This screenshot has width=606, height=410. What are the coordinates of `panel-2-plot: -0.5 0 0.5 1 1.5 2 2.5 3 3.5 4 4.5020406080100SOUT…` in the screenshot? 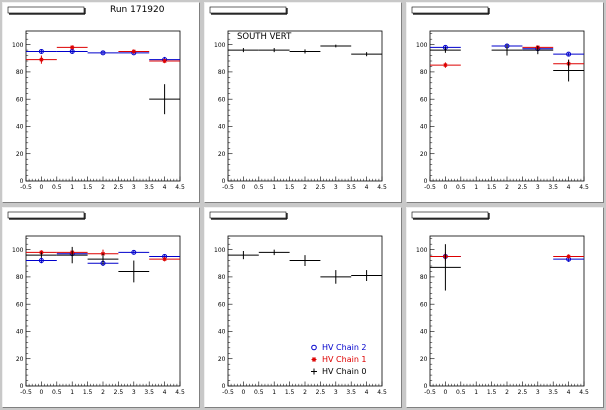 It's located at (298, 98).